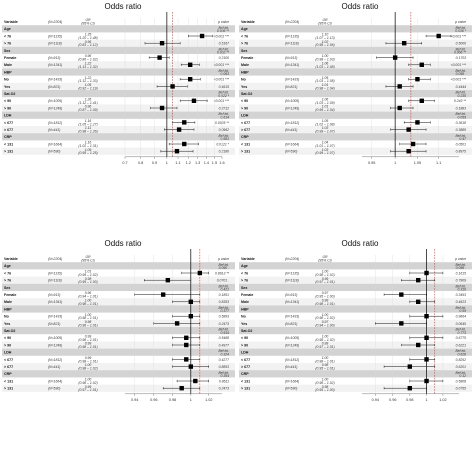  What do you see at coordinates (88, 78) in the screenshot?
I see `row-or: 1.22` at bounding box center [88, 78].